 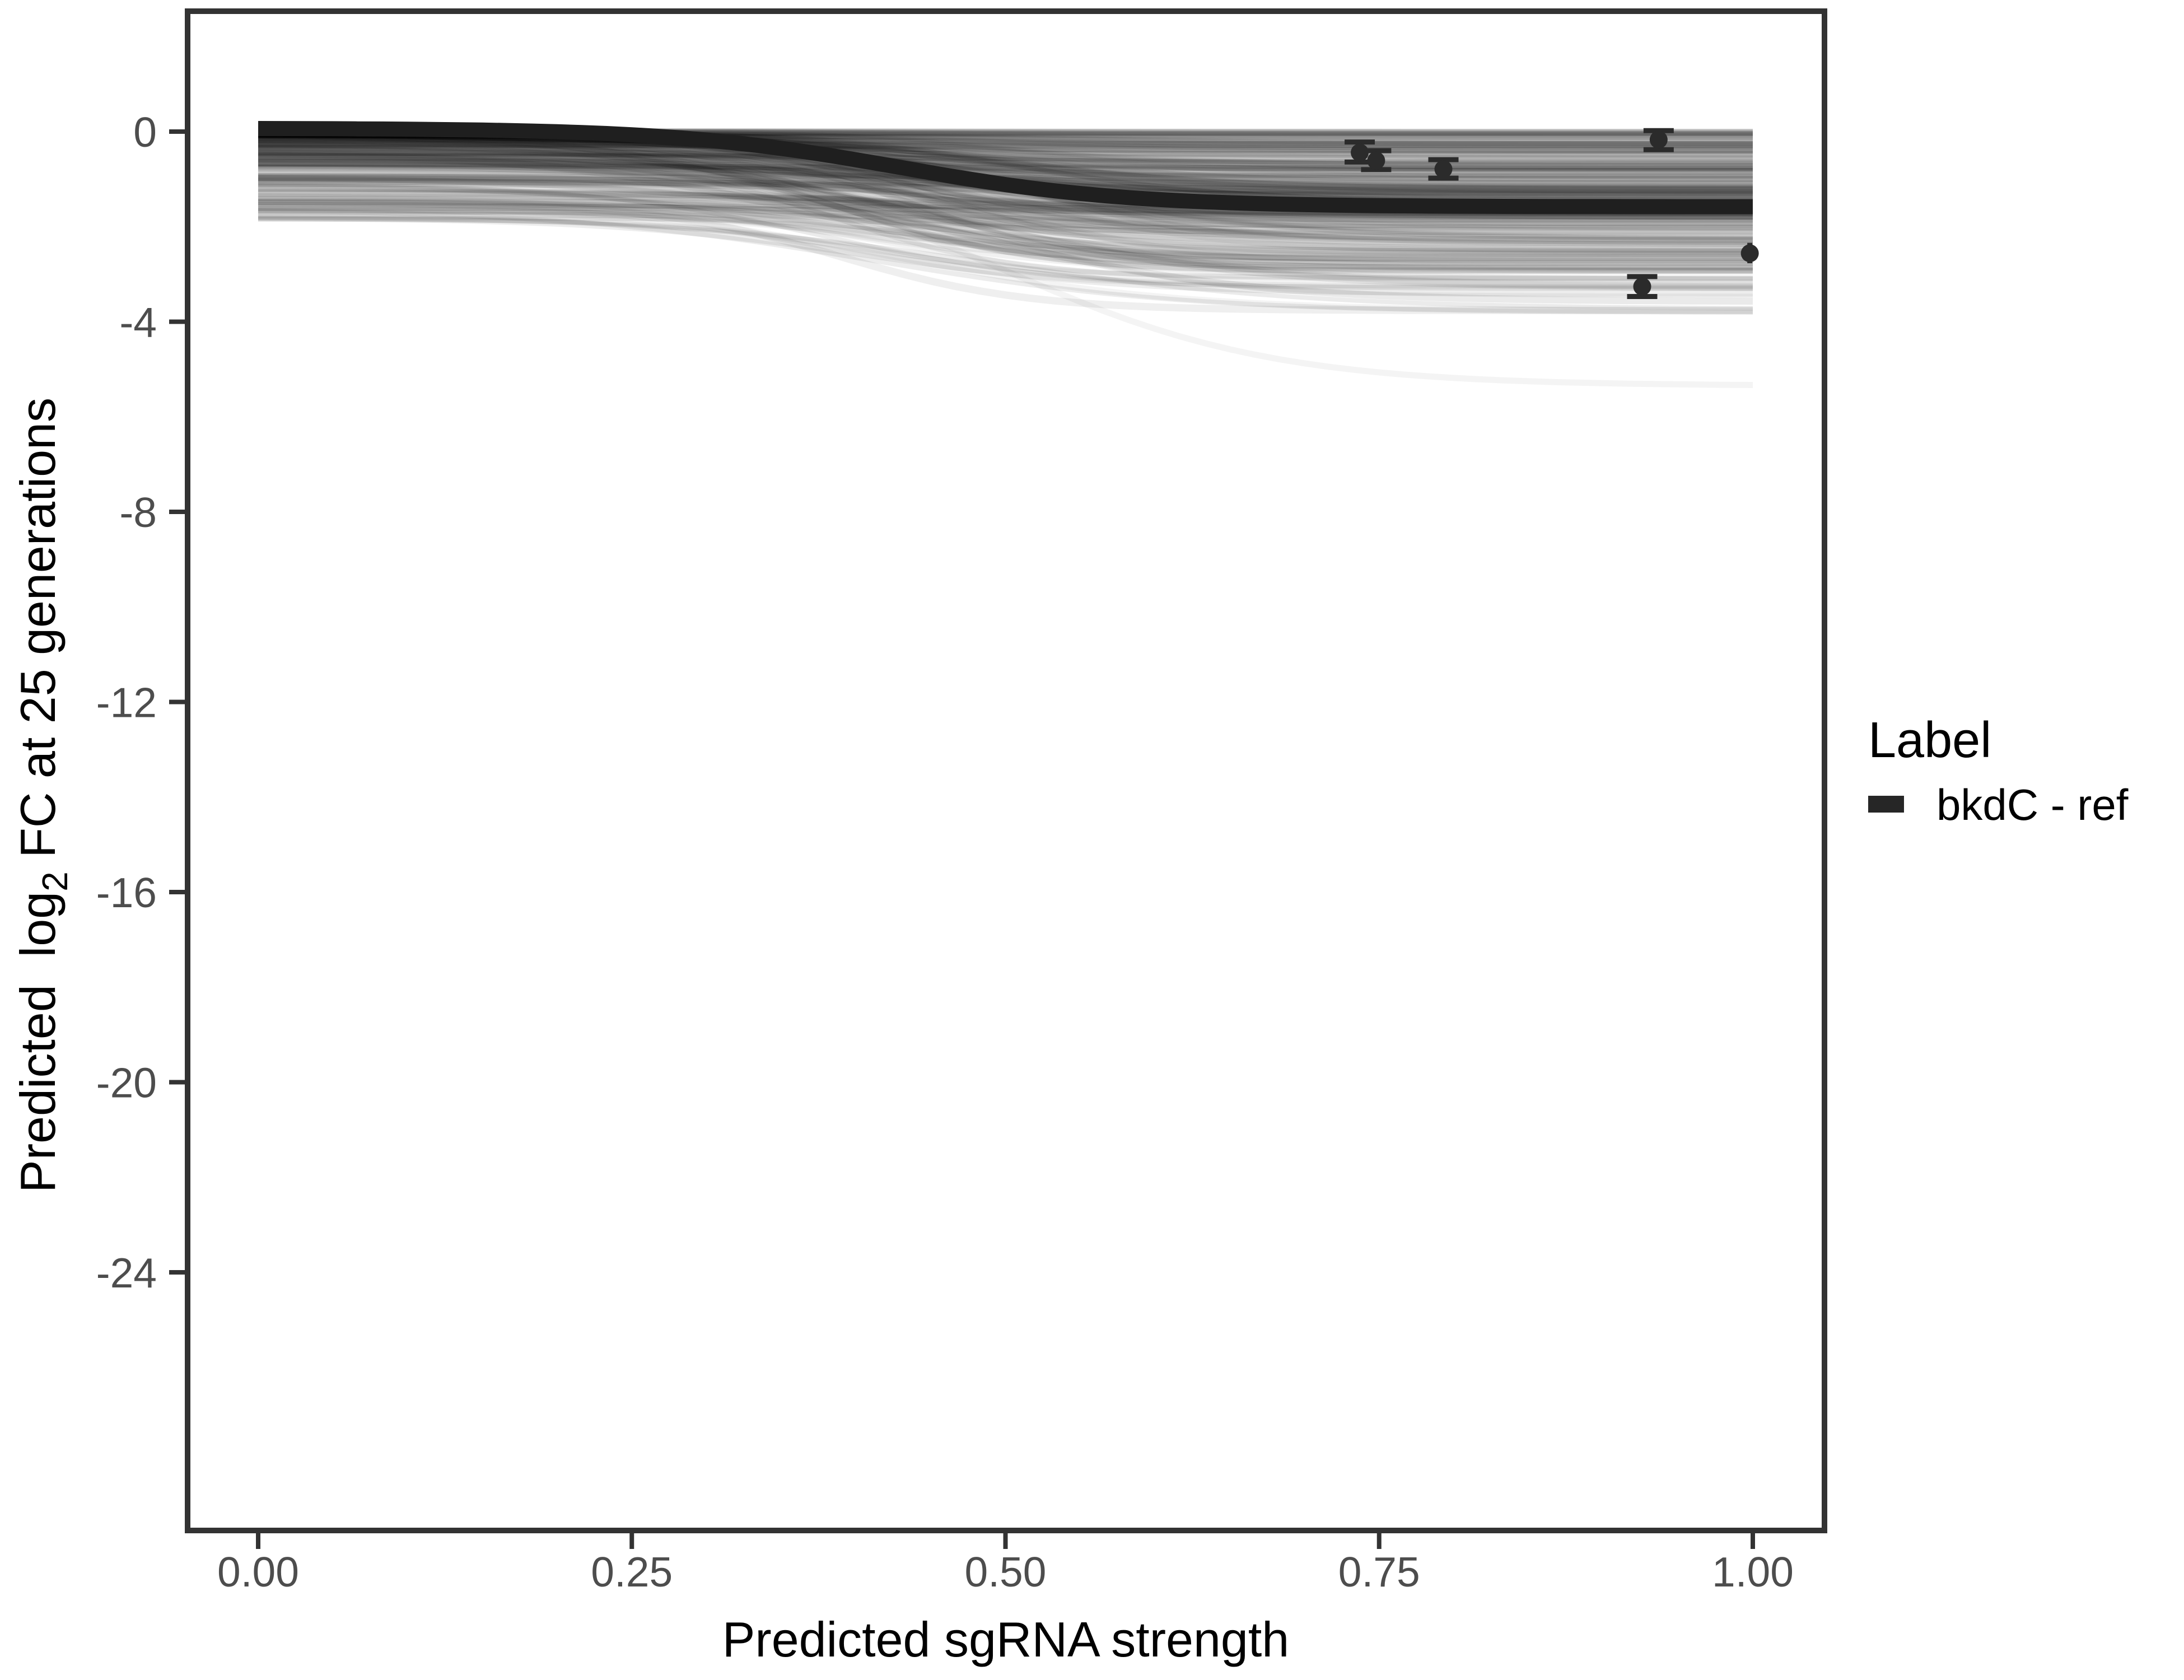 I want to click on legend-key-line-swatch, so click(x=1886, y=805).